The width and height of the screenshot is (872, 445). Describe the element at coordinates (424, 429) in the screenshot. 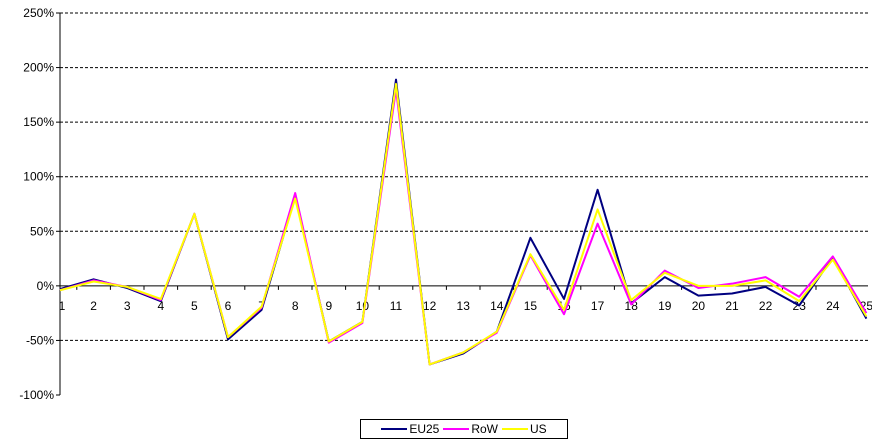

I see `legend-label-eu25: EU25` at that location.